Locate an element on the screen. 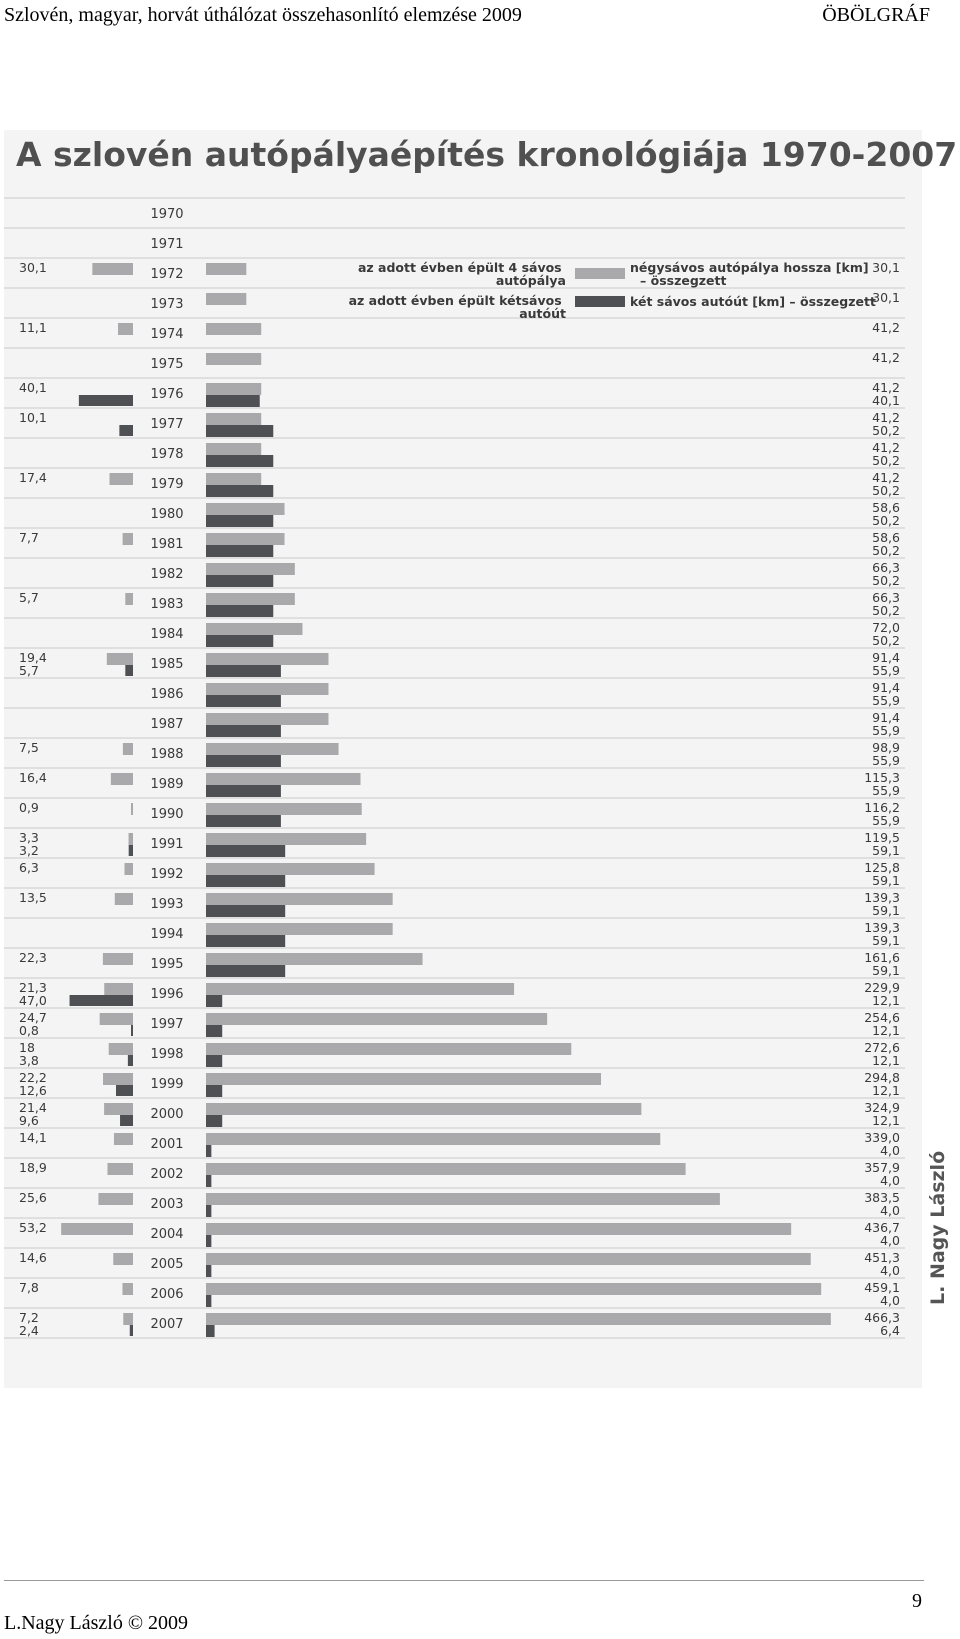 The image size is (960, 1639). cumulative-four-lane-value: 125,8 is located at coordinates (882, 867).